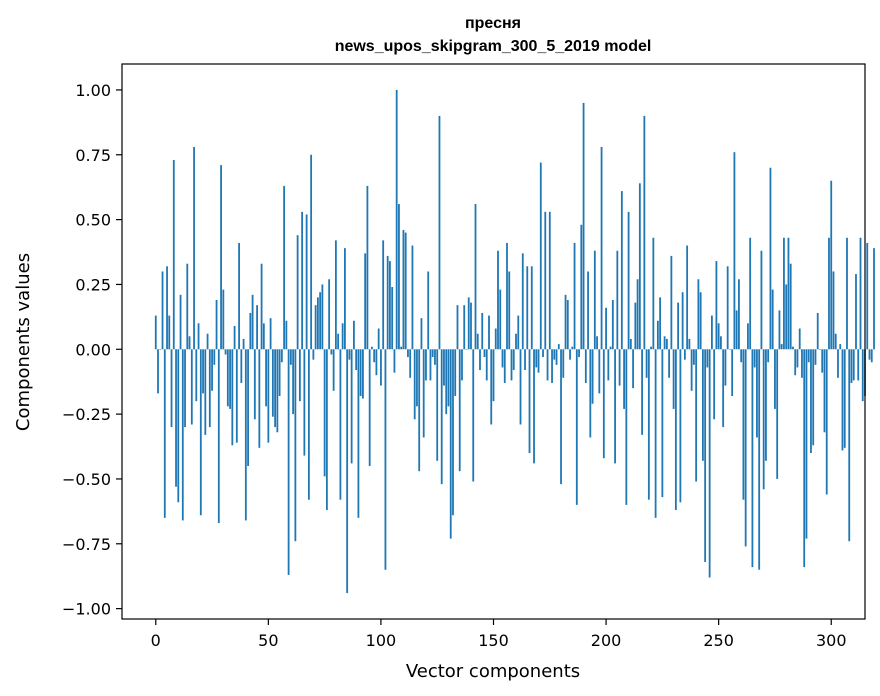 This screenshot has height=696, width=880. I want to click on y-tick-label: −0.50, so click(86, 479).